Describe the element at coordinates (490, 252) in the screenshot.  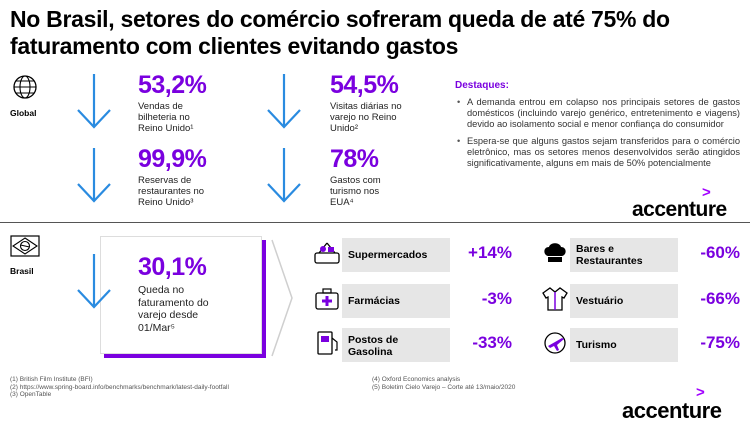
I see `category-value: +14%` at that location.